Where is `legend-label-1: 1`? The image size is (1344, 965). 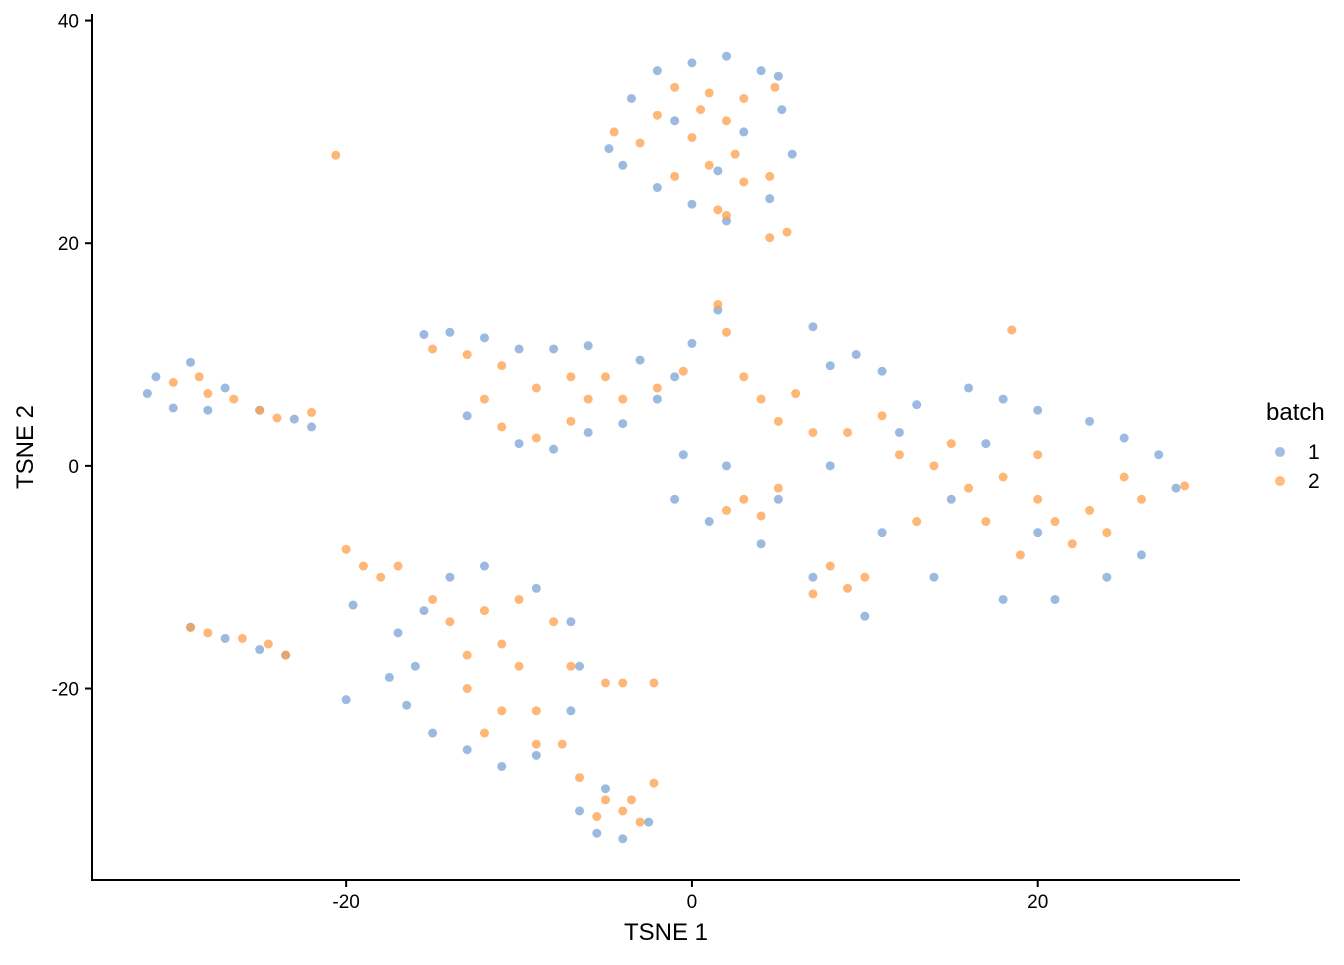
legend-label-1: 1 is located at coordinates (1314, 452).